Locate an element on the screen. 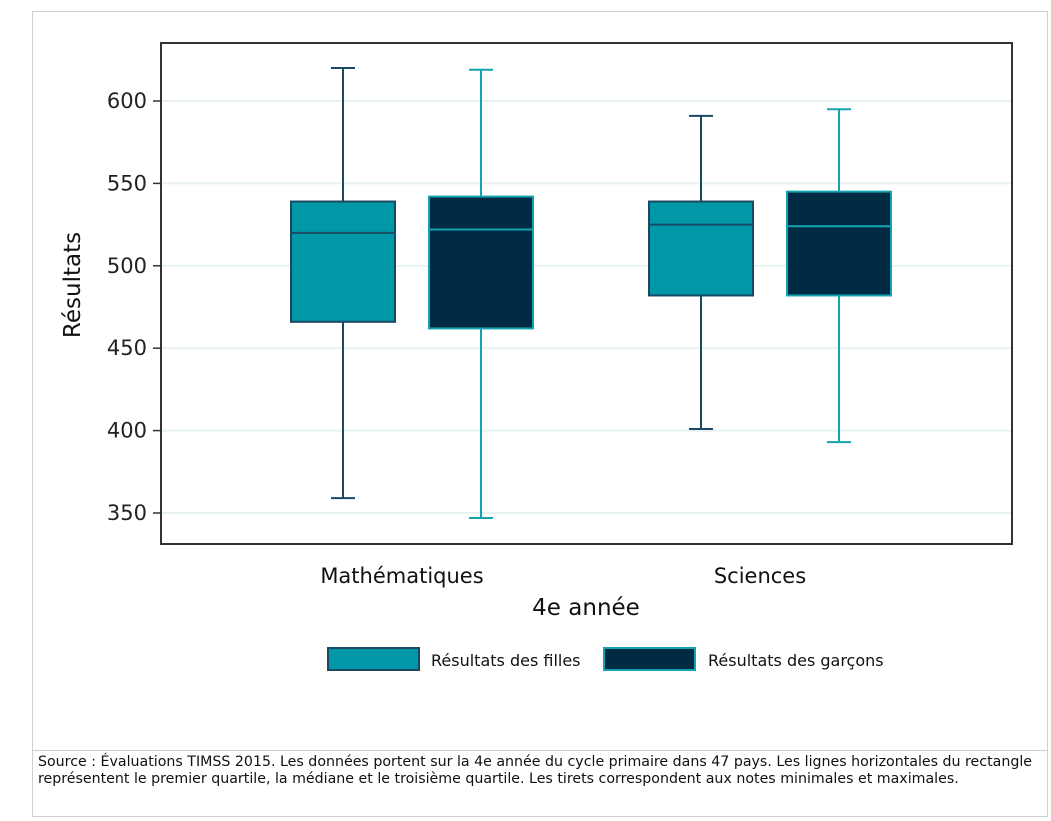  y-tick-label: 350 is located at coordinates (127, 513).